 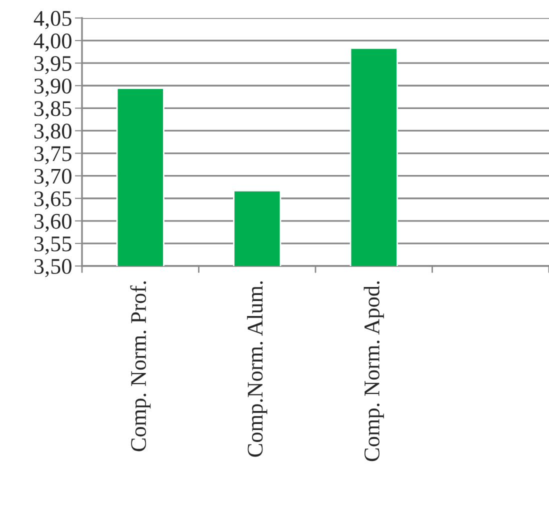 I want to click on y-tick-label: 4,00, so click(x=53, y=42).